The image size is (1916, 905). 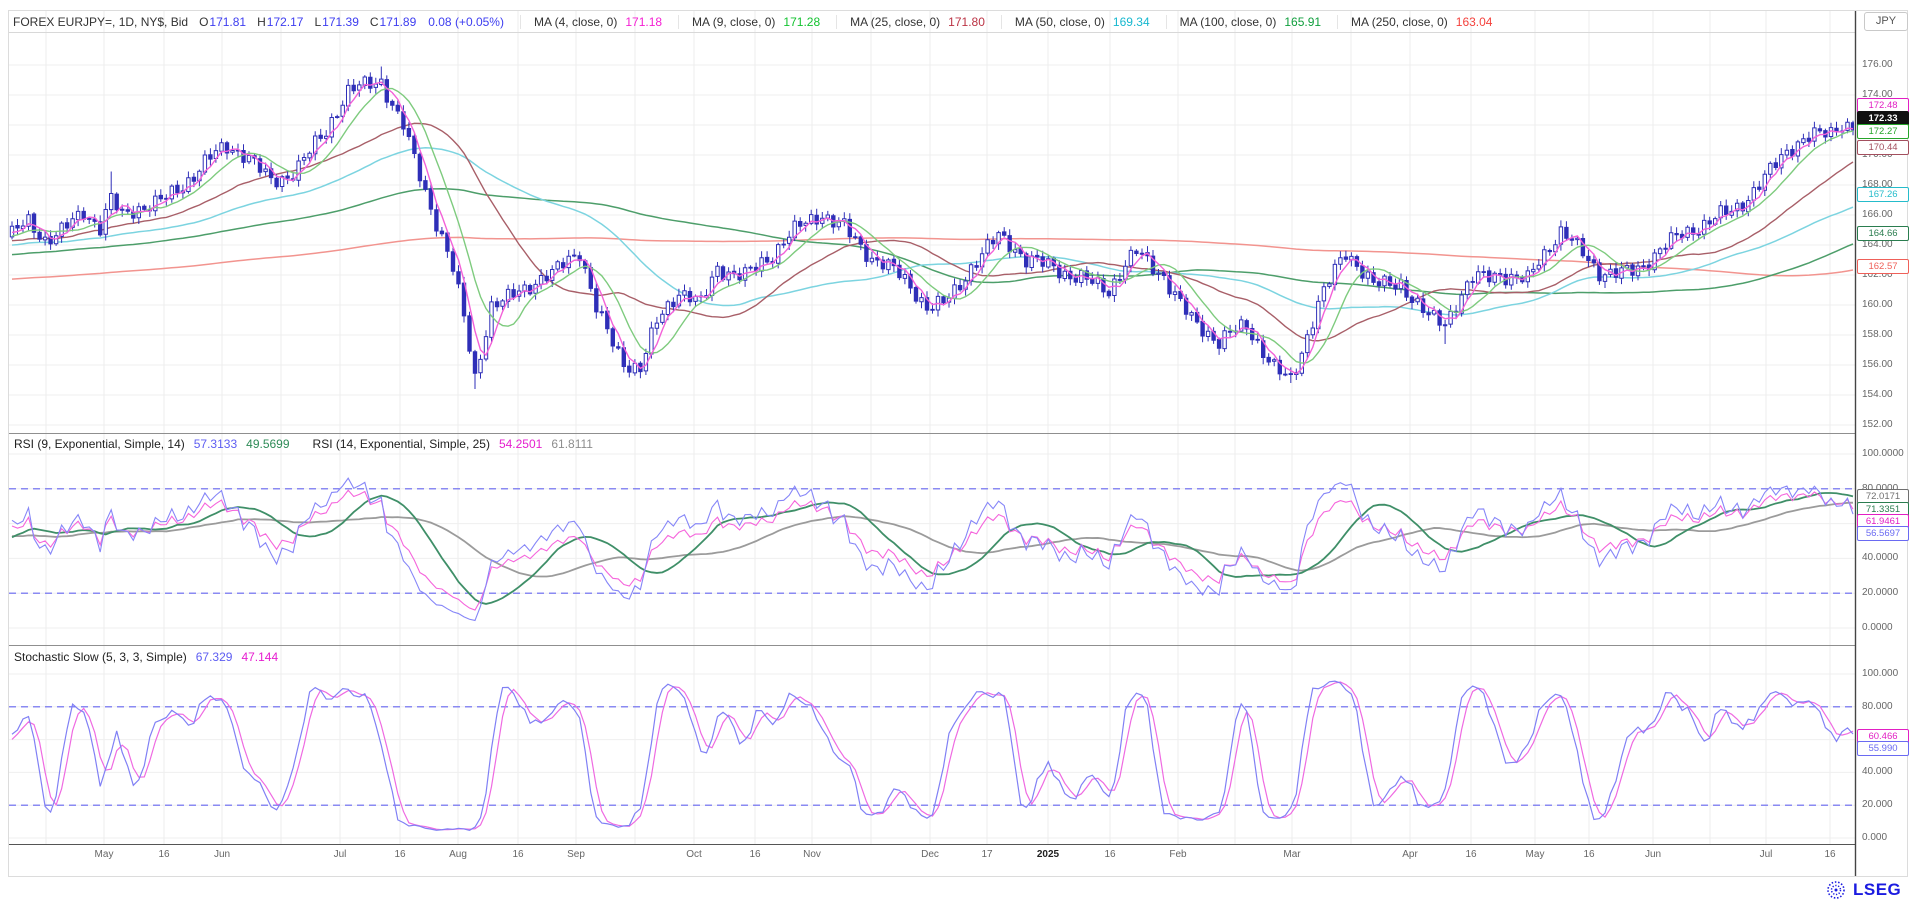 What do you see at coordinates (1877, 889) in the screenshot?
I see `lseg-logo-text: LSEG` at bounding box center [1877, 889].